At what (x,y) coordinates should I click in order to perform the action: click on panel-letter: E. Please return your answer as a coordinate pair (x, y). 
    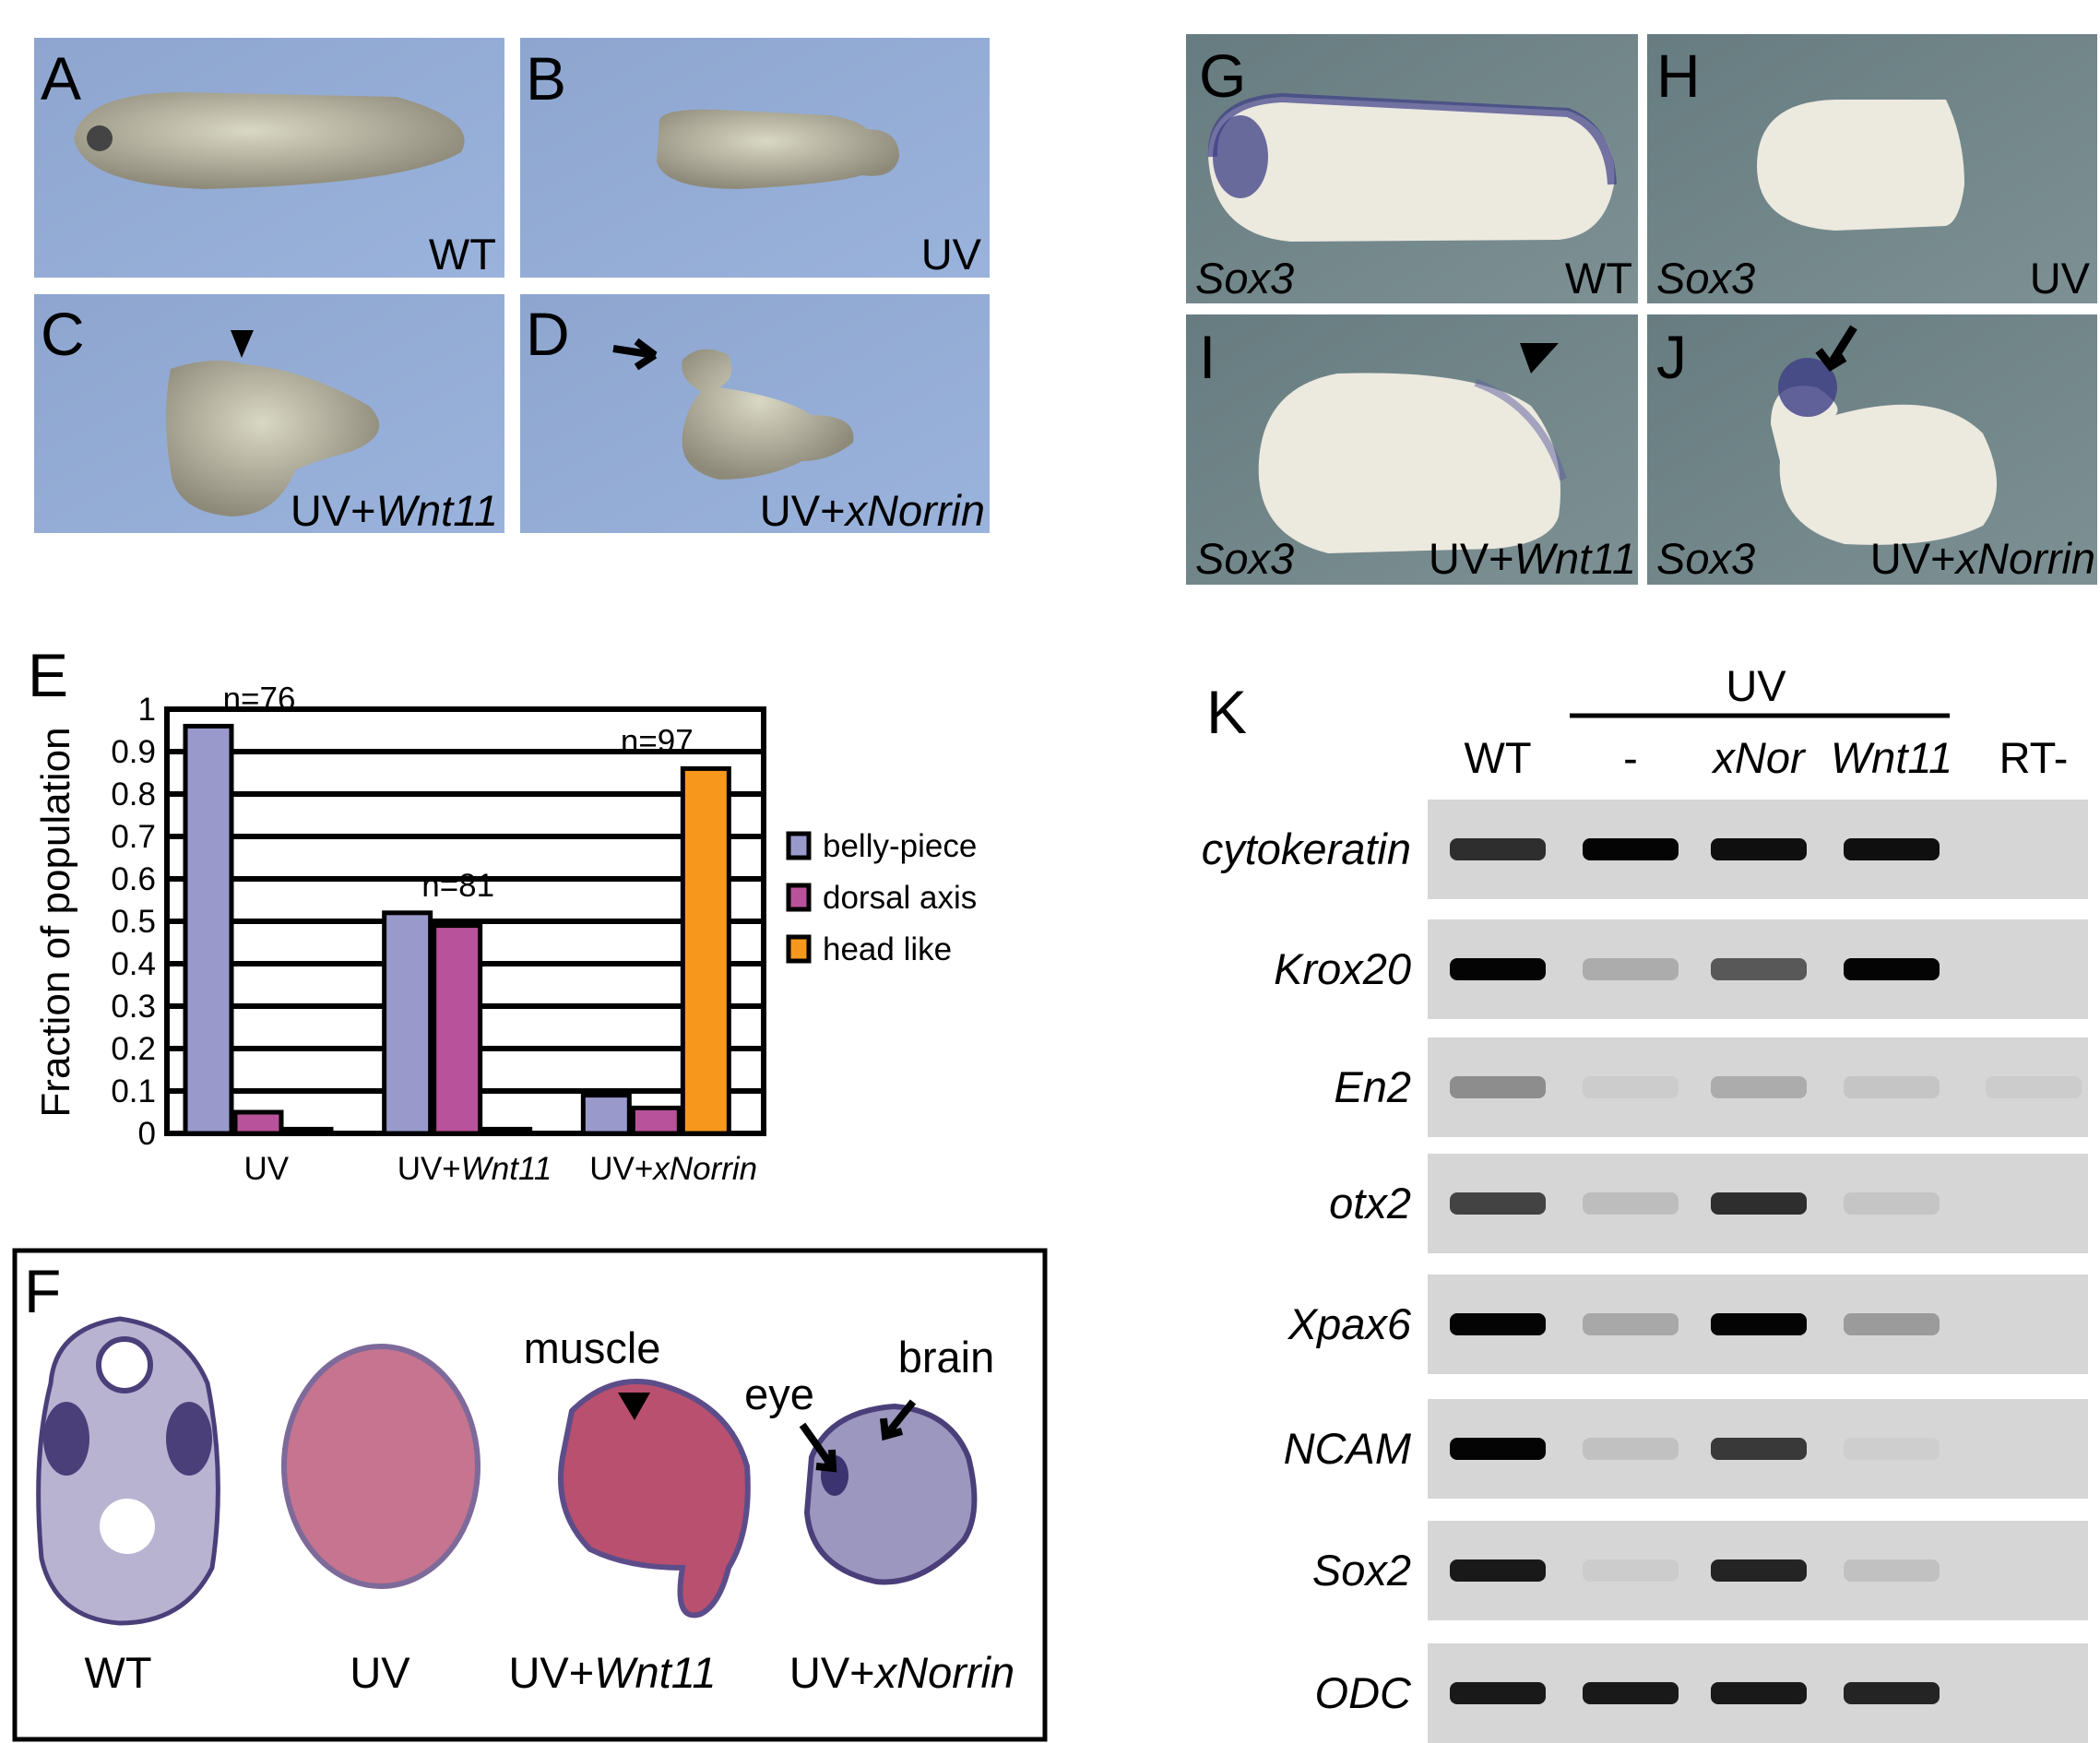
    Looking at the image, I should click on (48, 675).